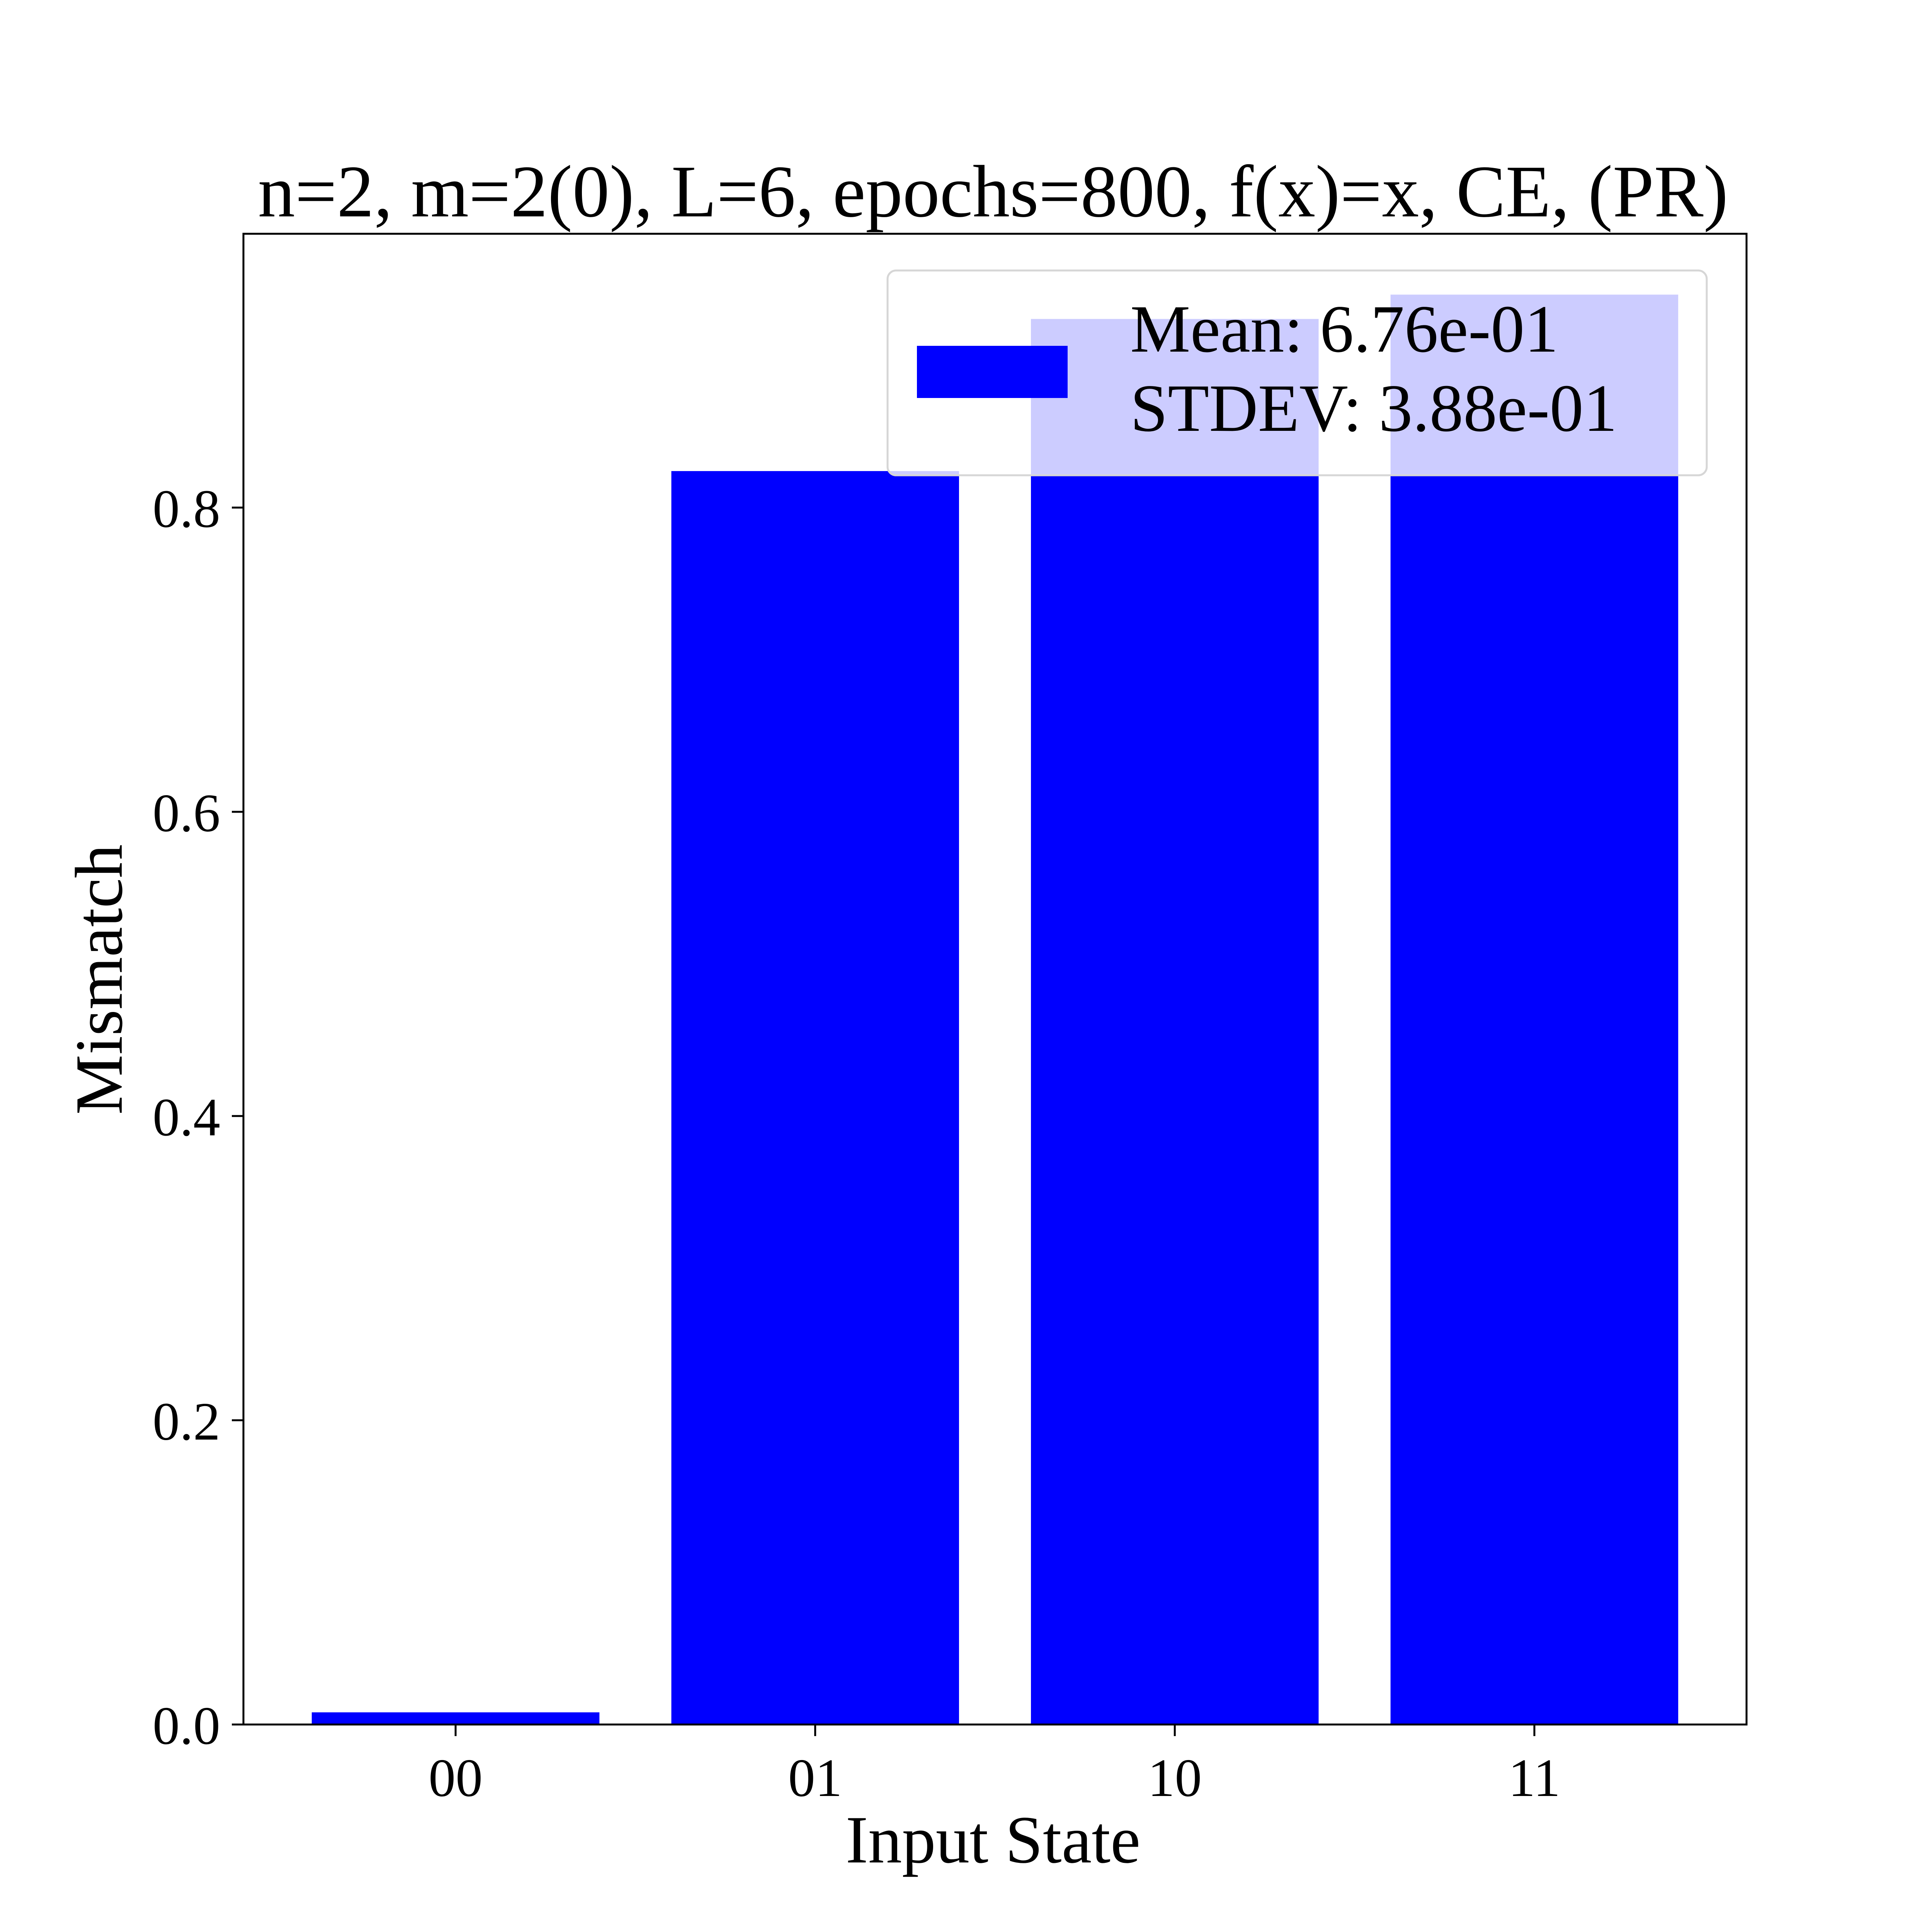 The width and height of the screenshot is (1932, 1932). What do you see at coordinates (1535, 1778) in the screenshot?
I see `x-tick-label: 11` at bounding box center [1535, 1778].